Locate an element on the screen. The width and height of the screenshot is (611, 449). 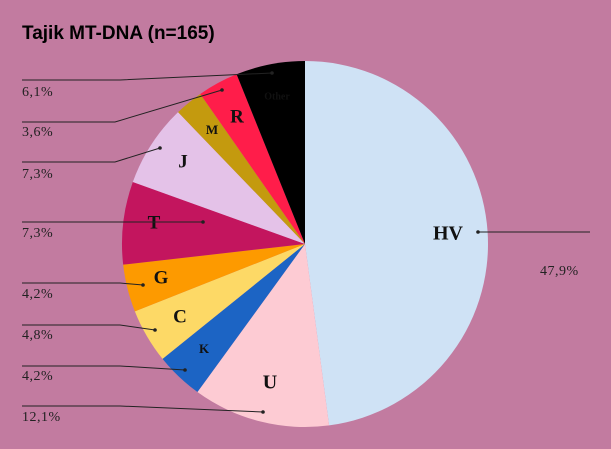
slice-label: HV is located at coordinates (448, 234).